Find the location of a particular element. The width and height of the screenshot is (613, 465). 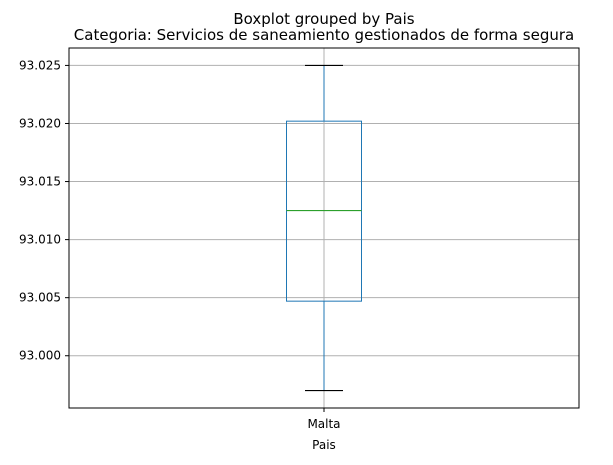

box-group is located at coordinates (324, 228).